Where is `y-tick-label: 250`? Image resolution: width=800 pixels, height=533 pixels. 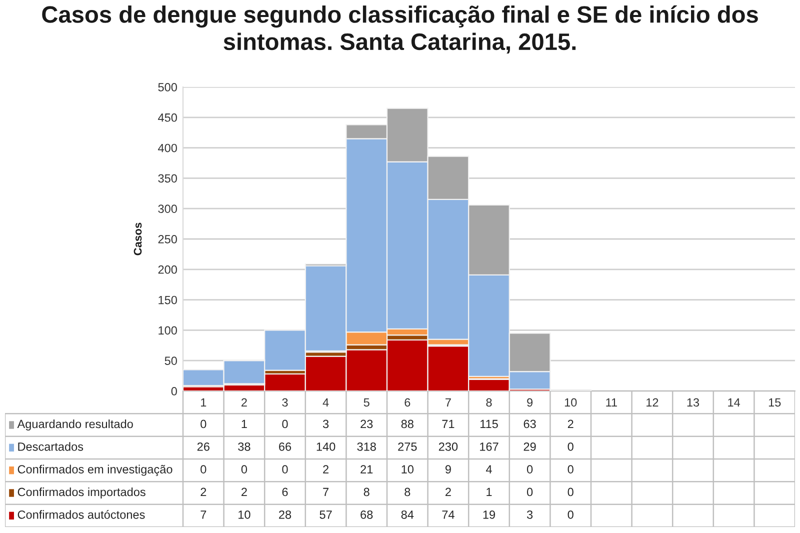
y-tick-label: 250 is located at coordinates (167, 239).